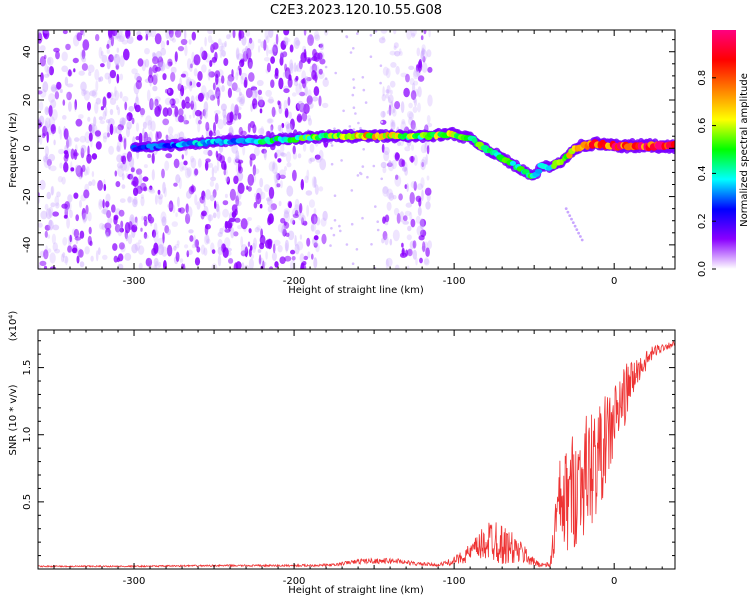 This screenshot has height=600, width=750. Describe the element at coordinates (702, 173) in the screenshot. I see `colorbar-tick-label: 0.4` at that location.